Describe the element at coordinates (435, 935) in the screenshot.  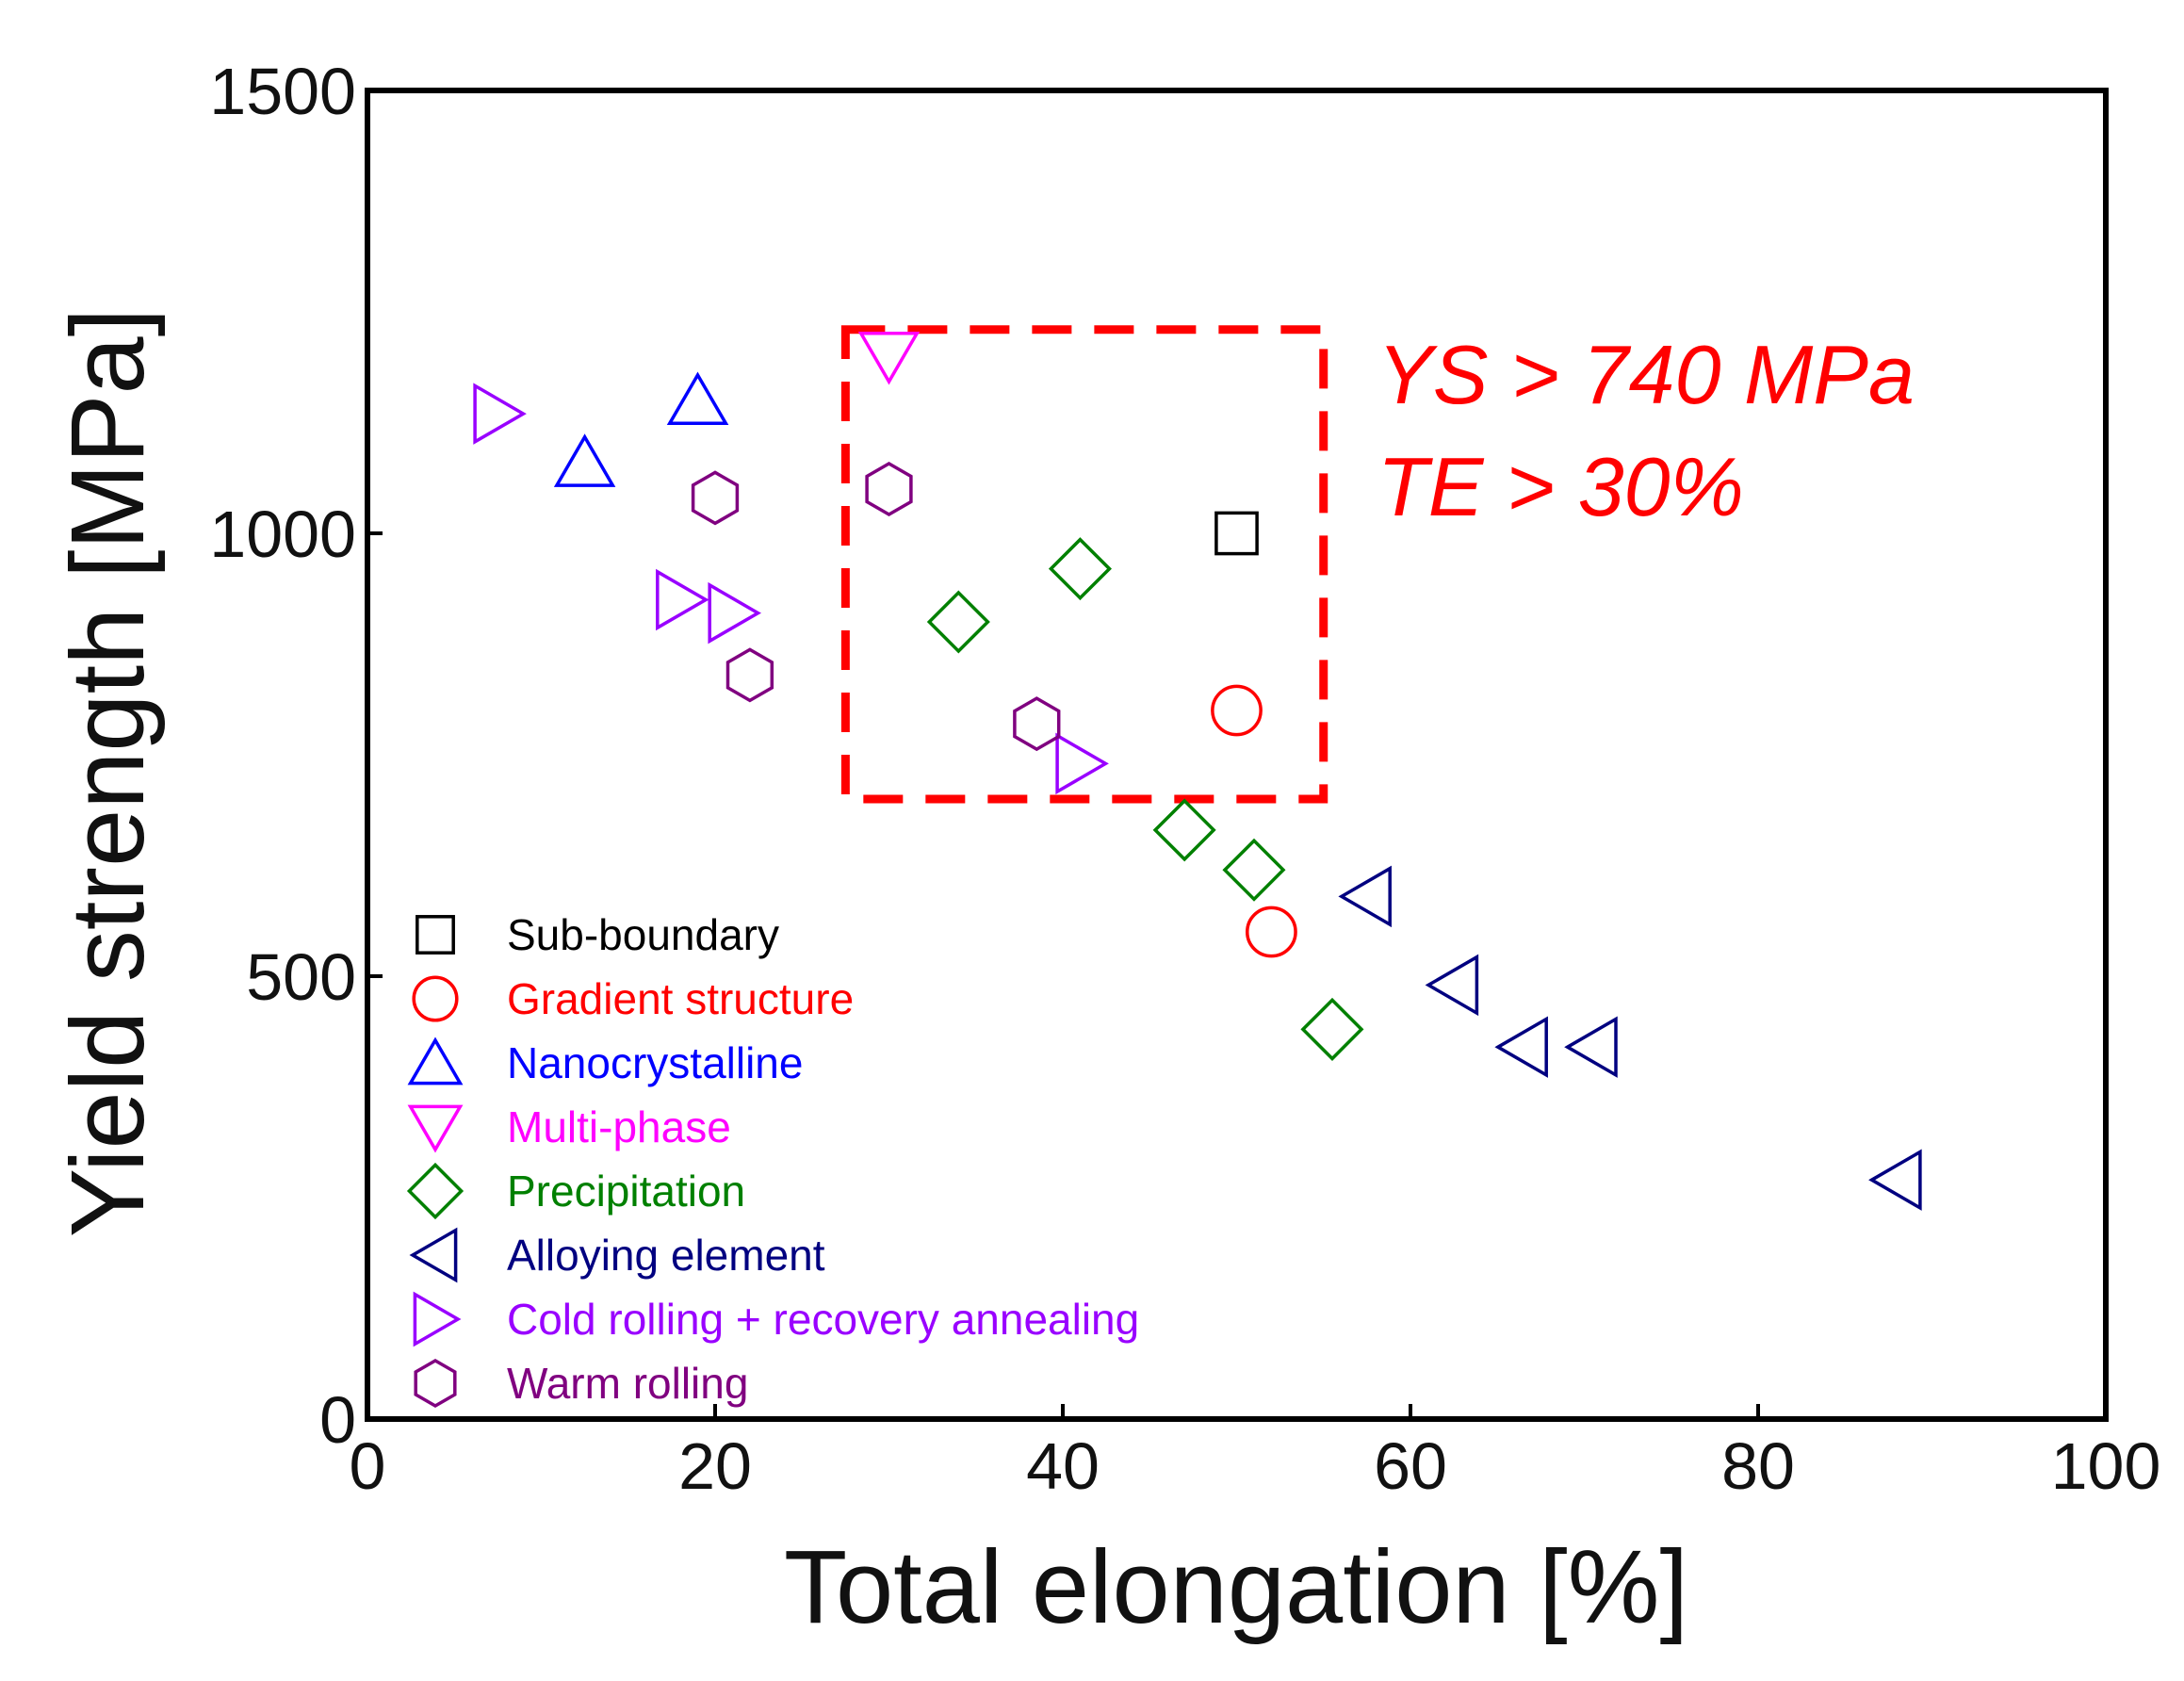
I see `legend-marker-square` at that location.